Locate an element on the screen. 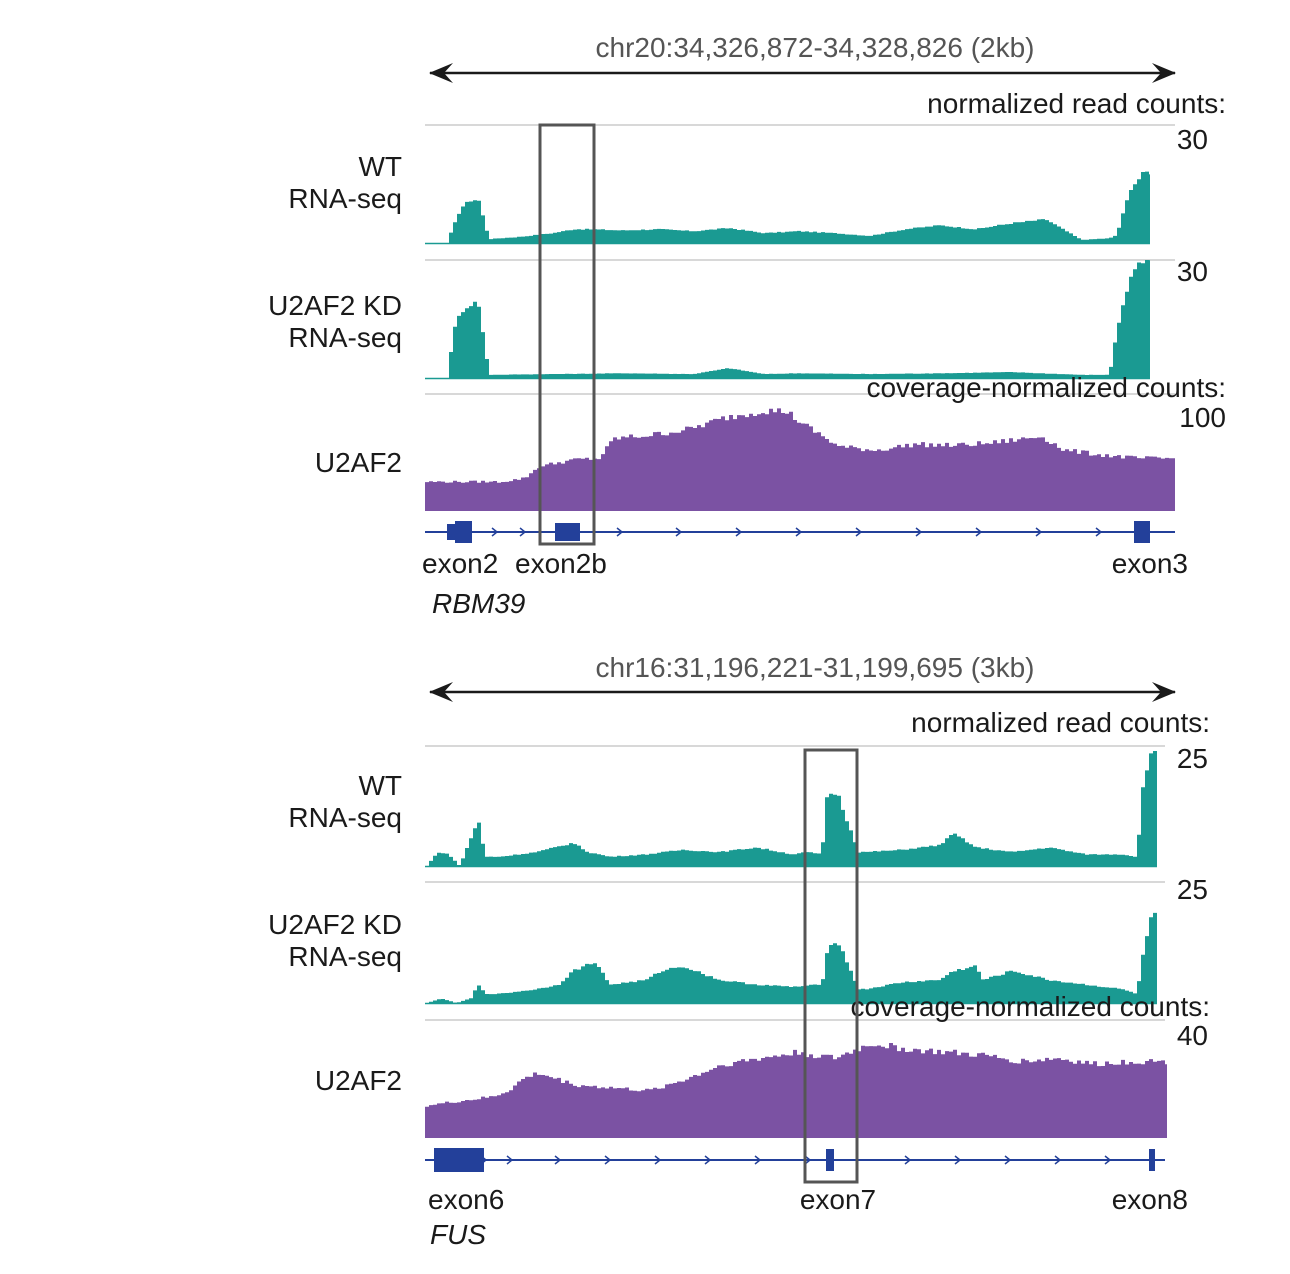 Image resolution: width=1290 pixels, height=1274 pixels. exon-label-exon2b: exon2b is located at coordinates (561, 563).